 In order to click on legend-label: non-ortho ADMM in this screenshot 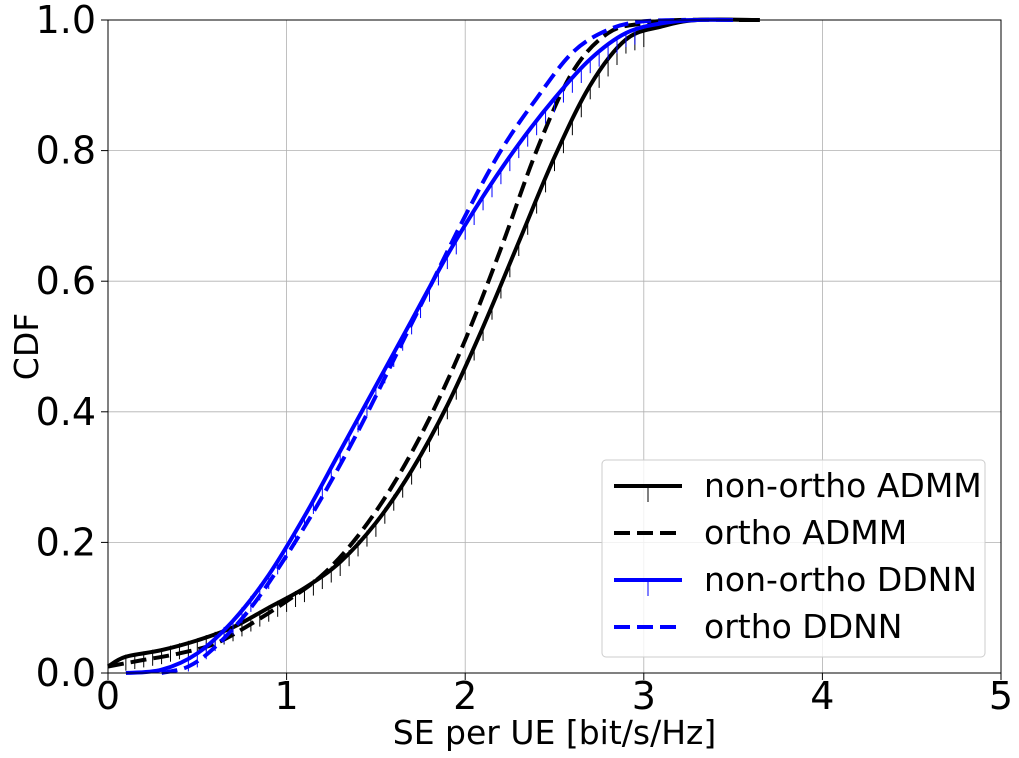, I will do `click(843, 485)`.